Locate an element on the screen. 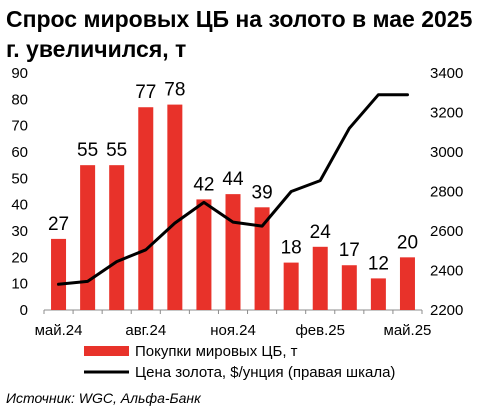  right-axis-tick-label: 3000 is located at coordinates (446, 152).